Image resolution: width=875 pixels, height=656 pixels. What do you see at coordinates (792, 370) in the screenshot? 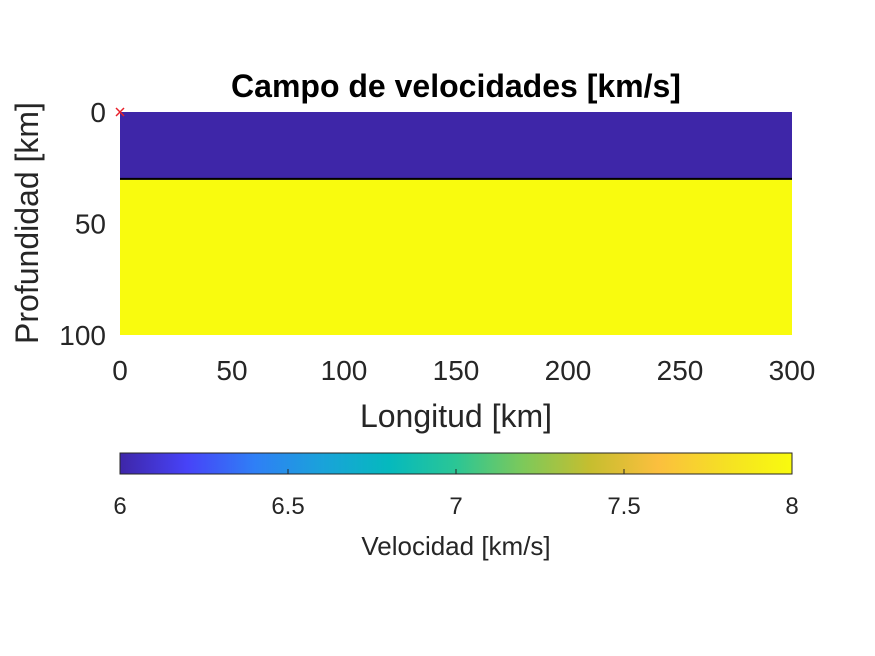
I see `x-tick-label-300: 300` at bounding box center [792, 370].